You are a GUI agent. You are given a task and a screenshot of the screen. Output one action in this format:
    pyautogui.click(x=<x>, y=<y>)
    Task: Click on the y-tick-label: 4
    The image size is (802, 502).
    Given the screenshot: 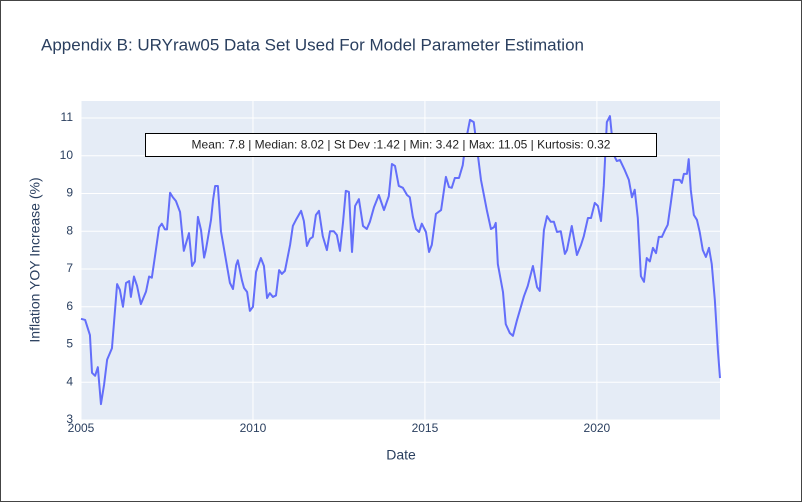 What is the action you would take?
    pyautogui.click(x=69, y=381)
    